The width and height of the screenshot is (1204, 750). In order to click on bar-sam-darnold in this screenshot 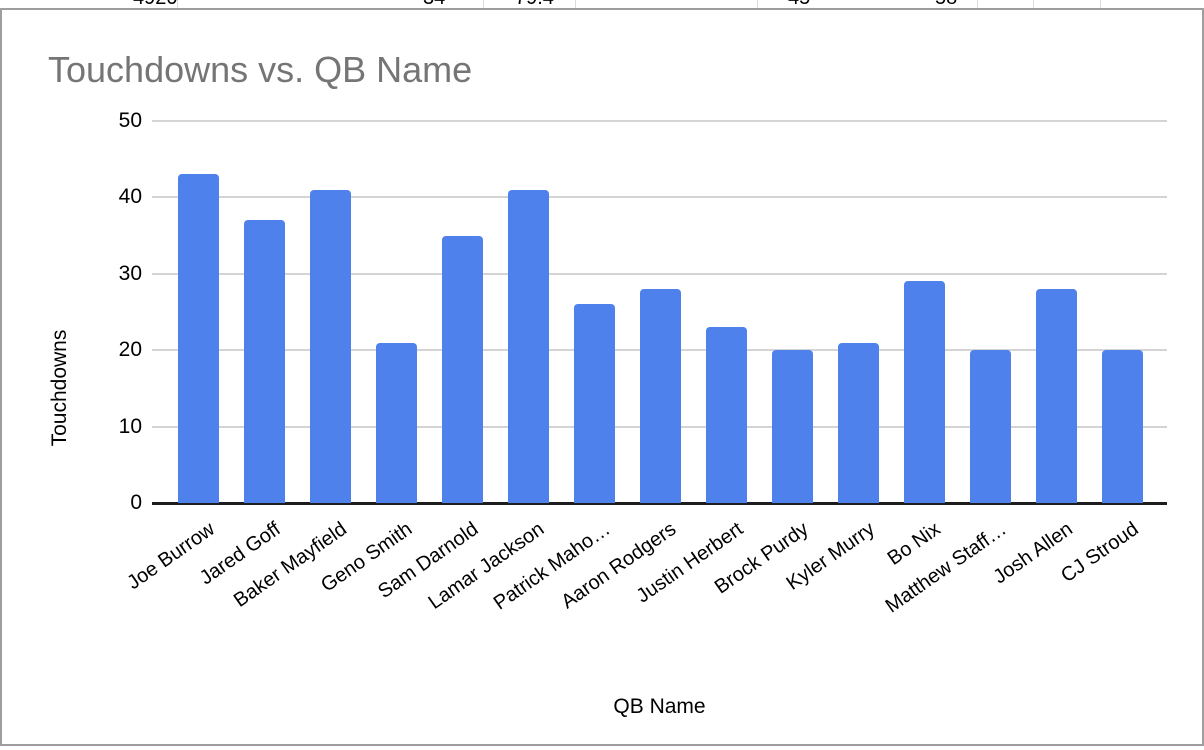, I will do `click(462, 369)`.